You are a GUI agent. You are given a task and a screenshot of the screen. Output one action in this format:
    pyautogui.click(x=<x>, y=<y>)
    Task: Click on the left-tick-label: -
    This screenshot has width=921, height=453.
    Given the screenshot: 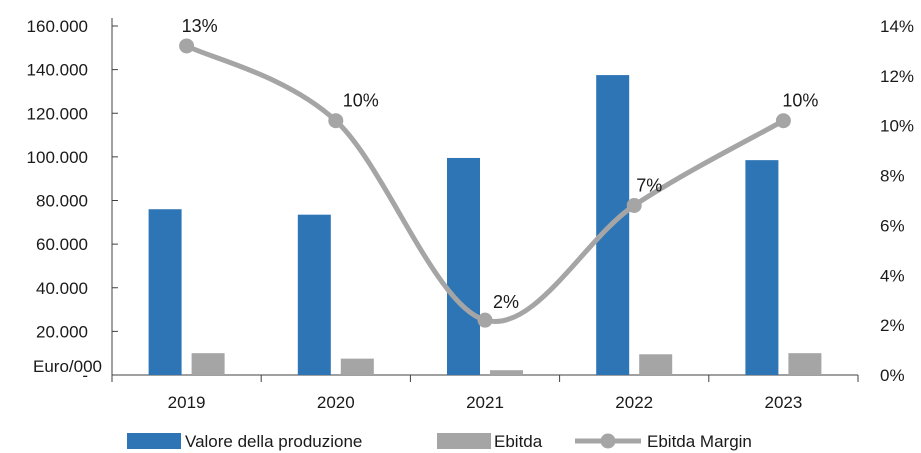 What is the action you would take?
    pyautogui.click(x=85, y=375)
    